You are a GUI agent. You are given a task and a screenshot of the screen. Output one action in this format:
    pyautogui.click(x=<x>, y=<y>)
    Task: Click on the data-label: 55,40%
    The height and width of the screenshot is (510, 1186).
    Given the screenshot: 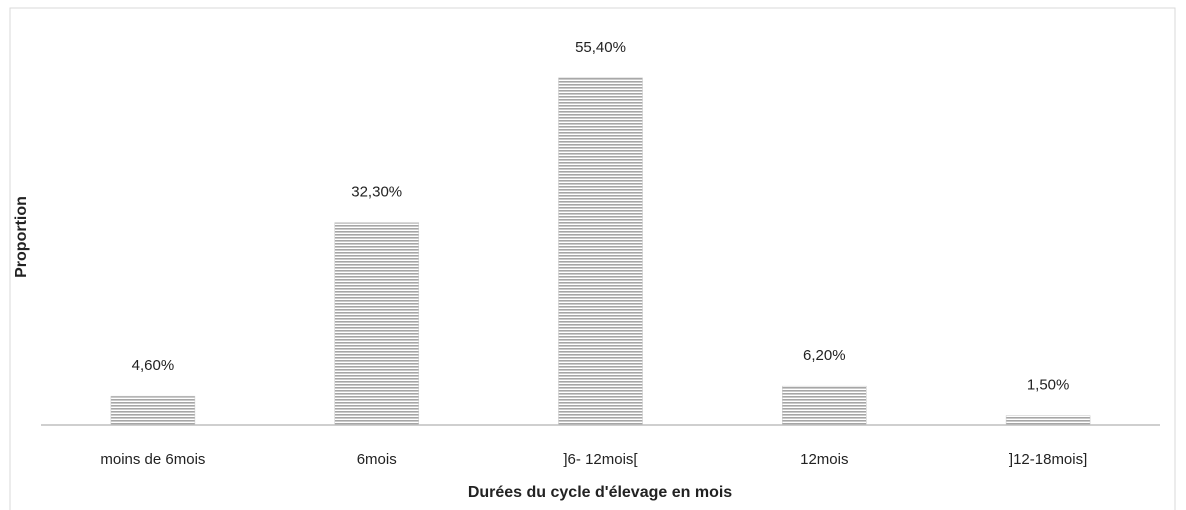 What is the action you would take?
    pyautogui.click(x=600, y=47)
    